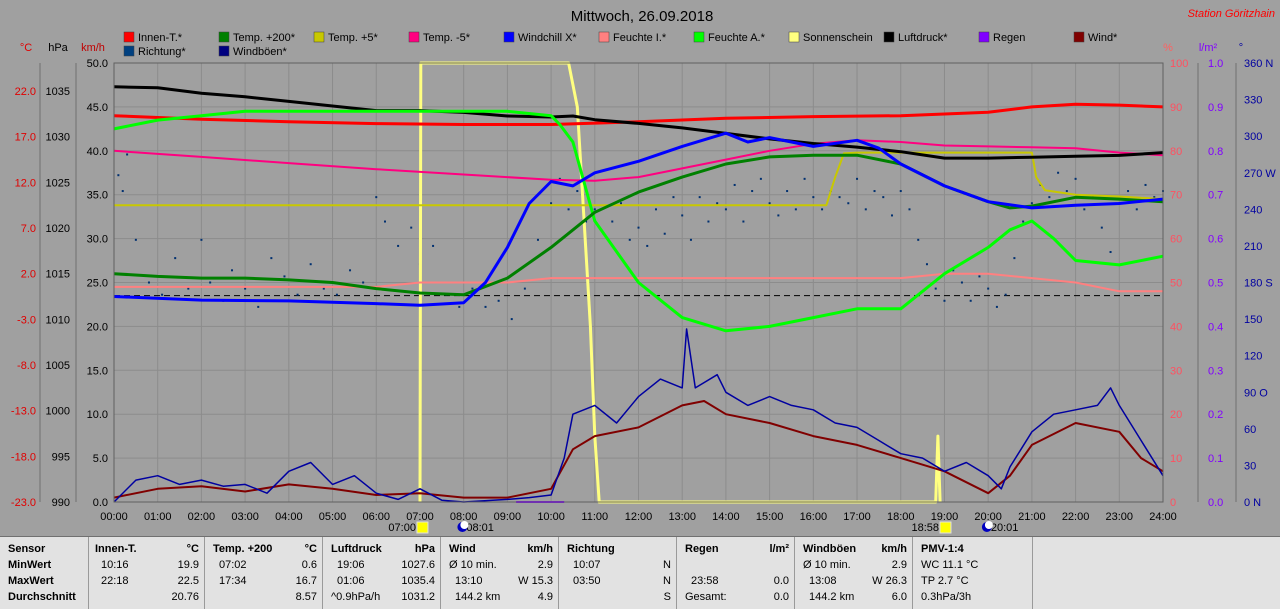  What do you see at coordinates (351, 565) in the screenshot?
I see `luftdruck-min-time: 19:06` at bounding box center [351, 565].